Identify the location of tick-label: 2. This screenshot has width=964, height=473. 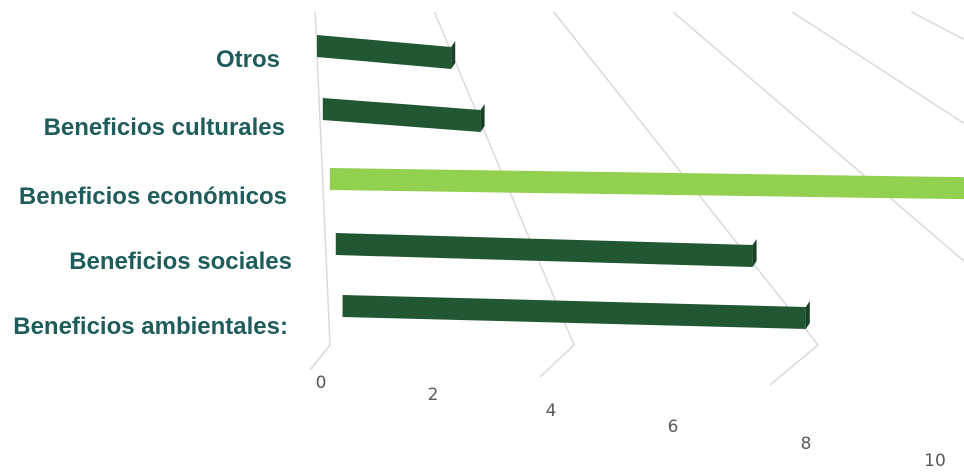
(433, 395).